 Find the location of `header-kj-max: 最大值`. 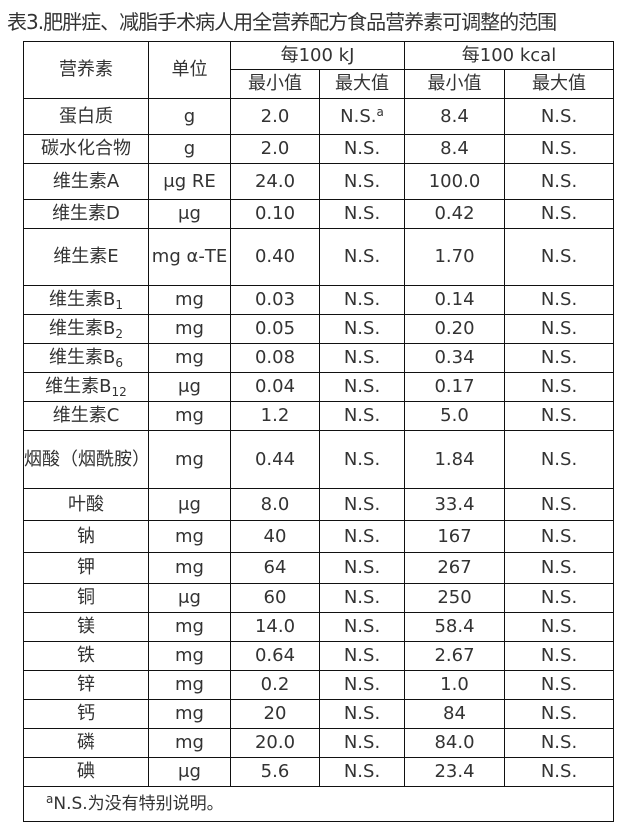

header-kj-max: 最大值 is located at coordinates (362, 84).